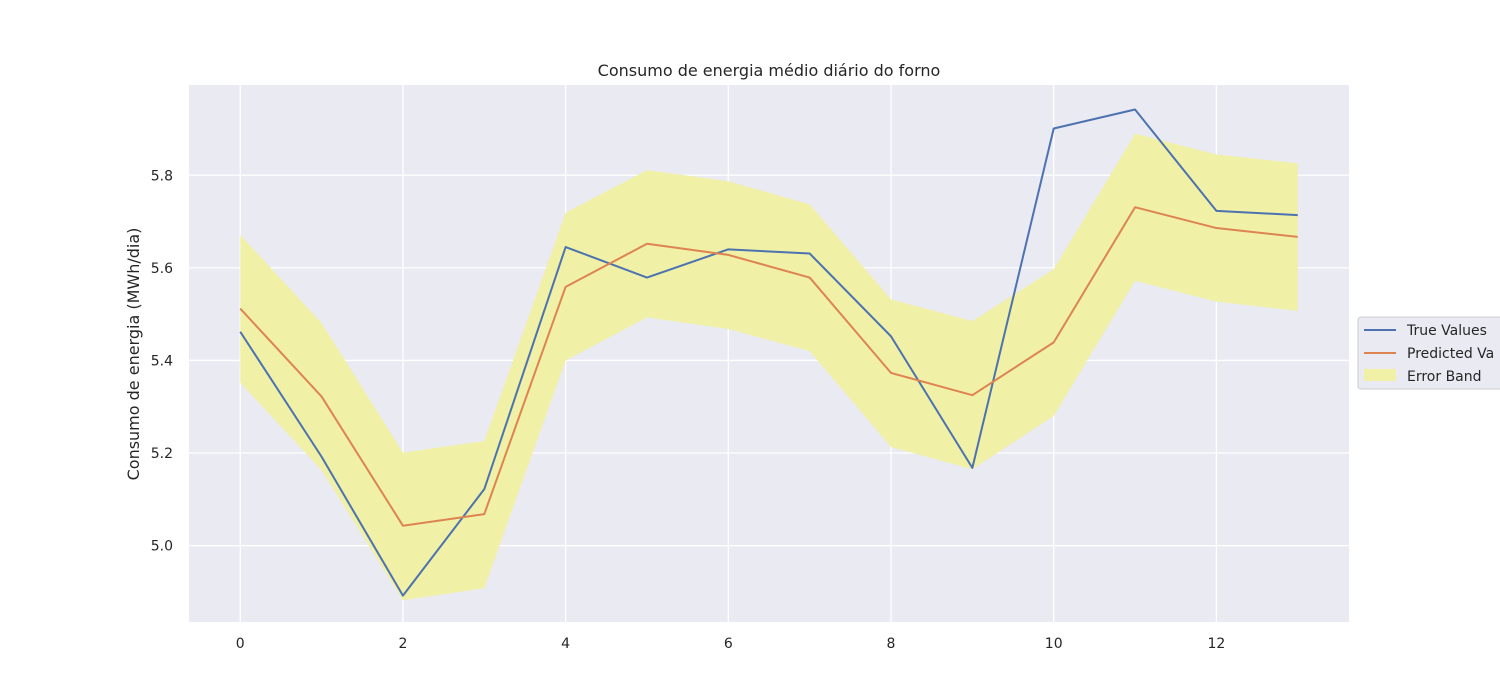 Image resolution: width=1500 pixels, height=700 pixels. What do you see at coordinates (1446, 331) in the screenshot?
I see `legend-label-true-values: True Values` at bounding box center [1446, 331].